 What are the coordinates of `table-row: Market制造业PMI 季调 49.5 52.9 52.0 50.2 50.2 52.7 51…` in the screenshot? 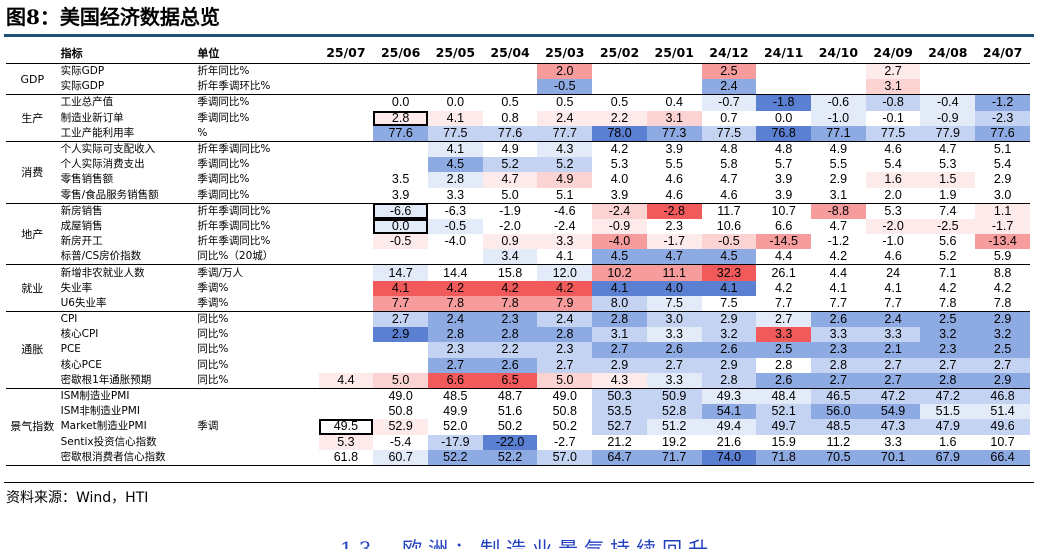 It's located at (518, 427).